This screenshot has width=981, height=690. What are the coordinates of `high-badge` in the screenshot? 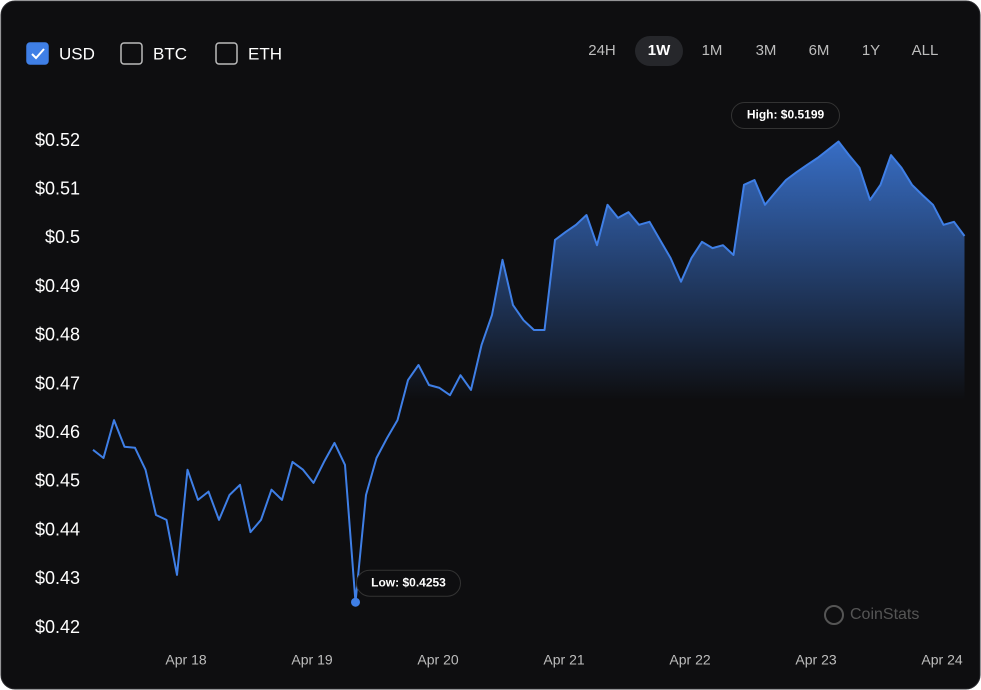 It's located at (785, 115).